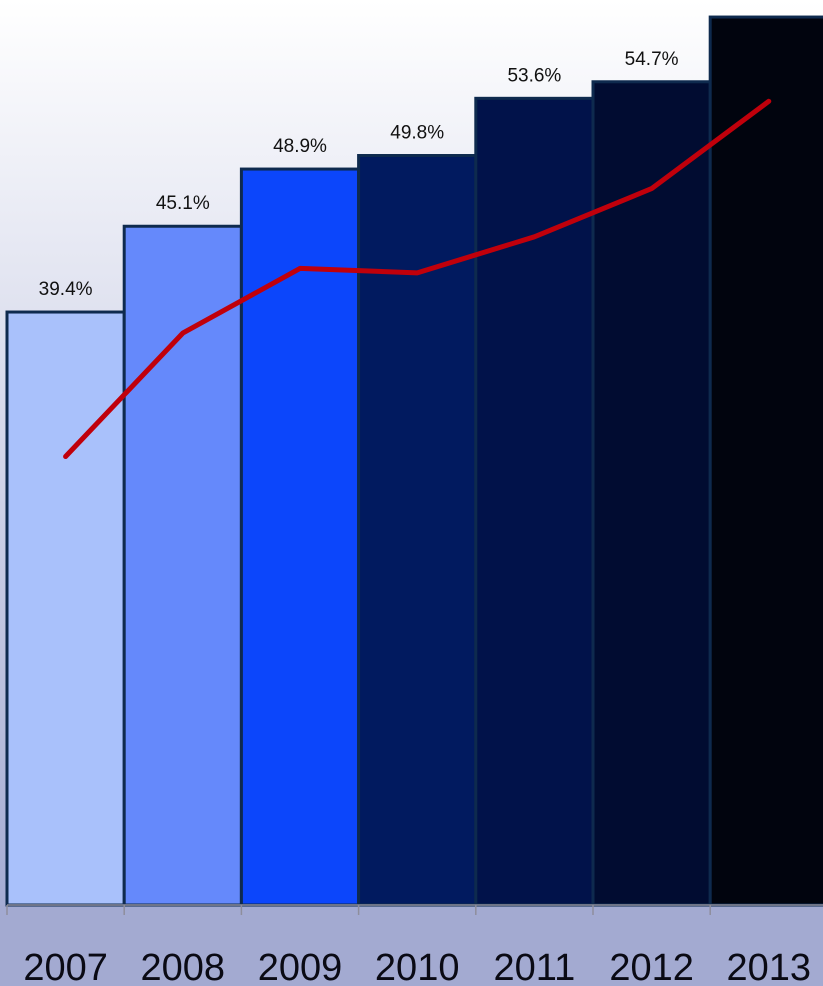 The image size is (823, 986). Describe the element at coordinates (651, 493) in the screenshot. I see `bar-2012` at that location.